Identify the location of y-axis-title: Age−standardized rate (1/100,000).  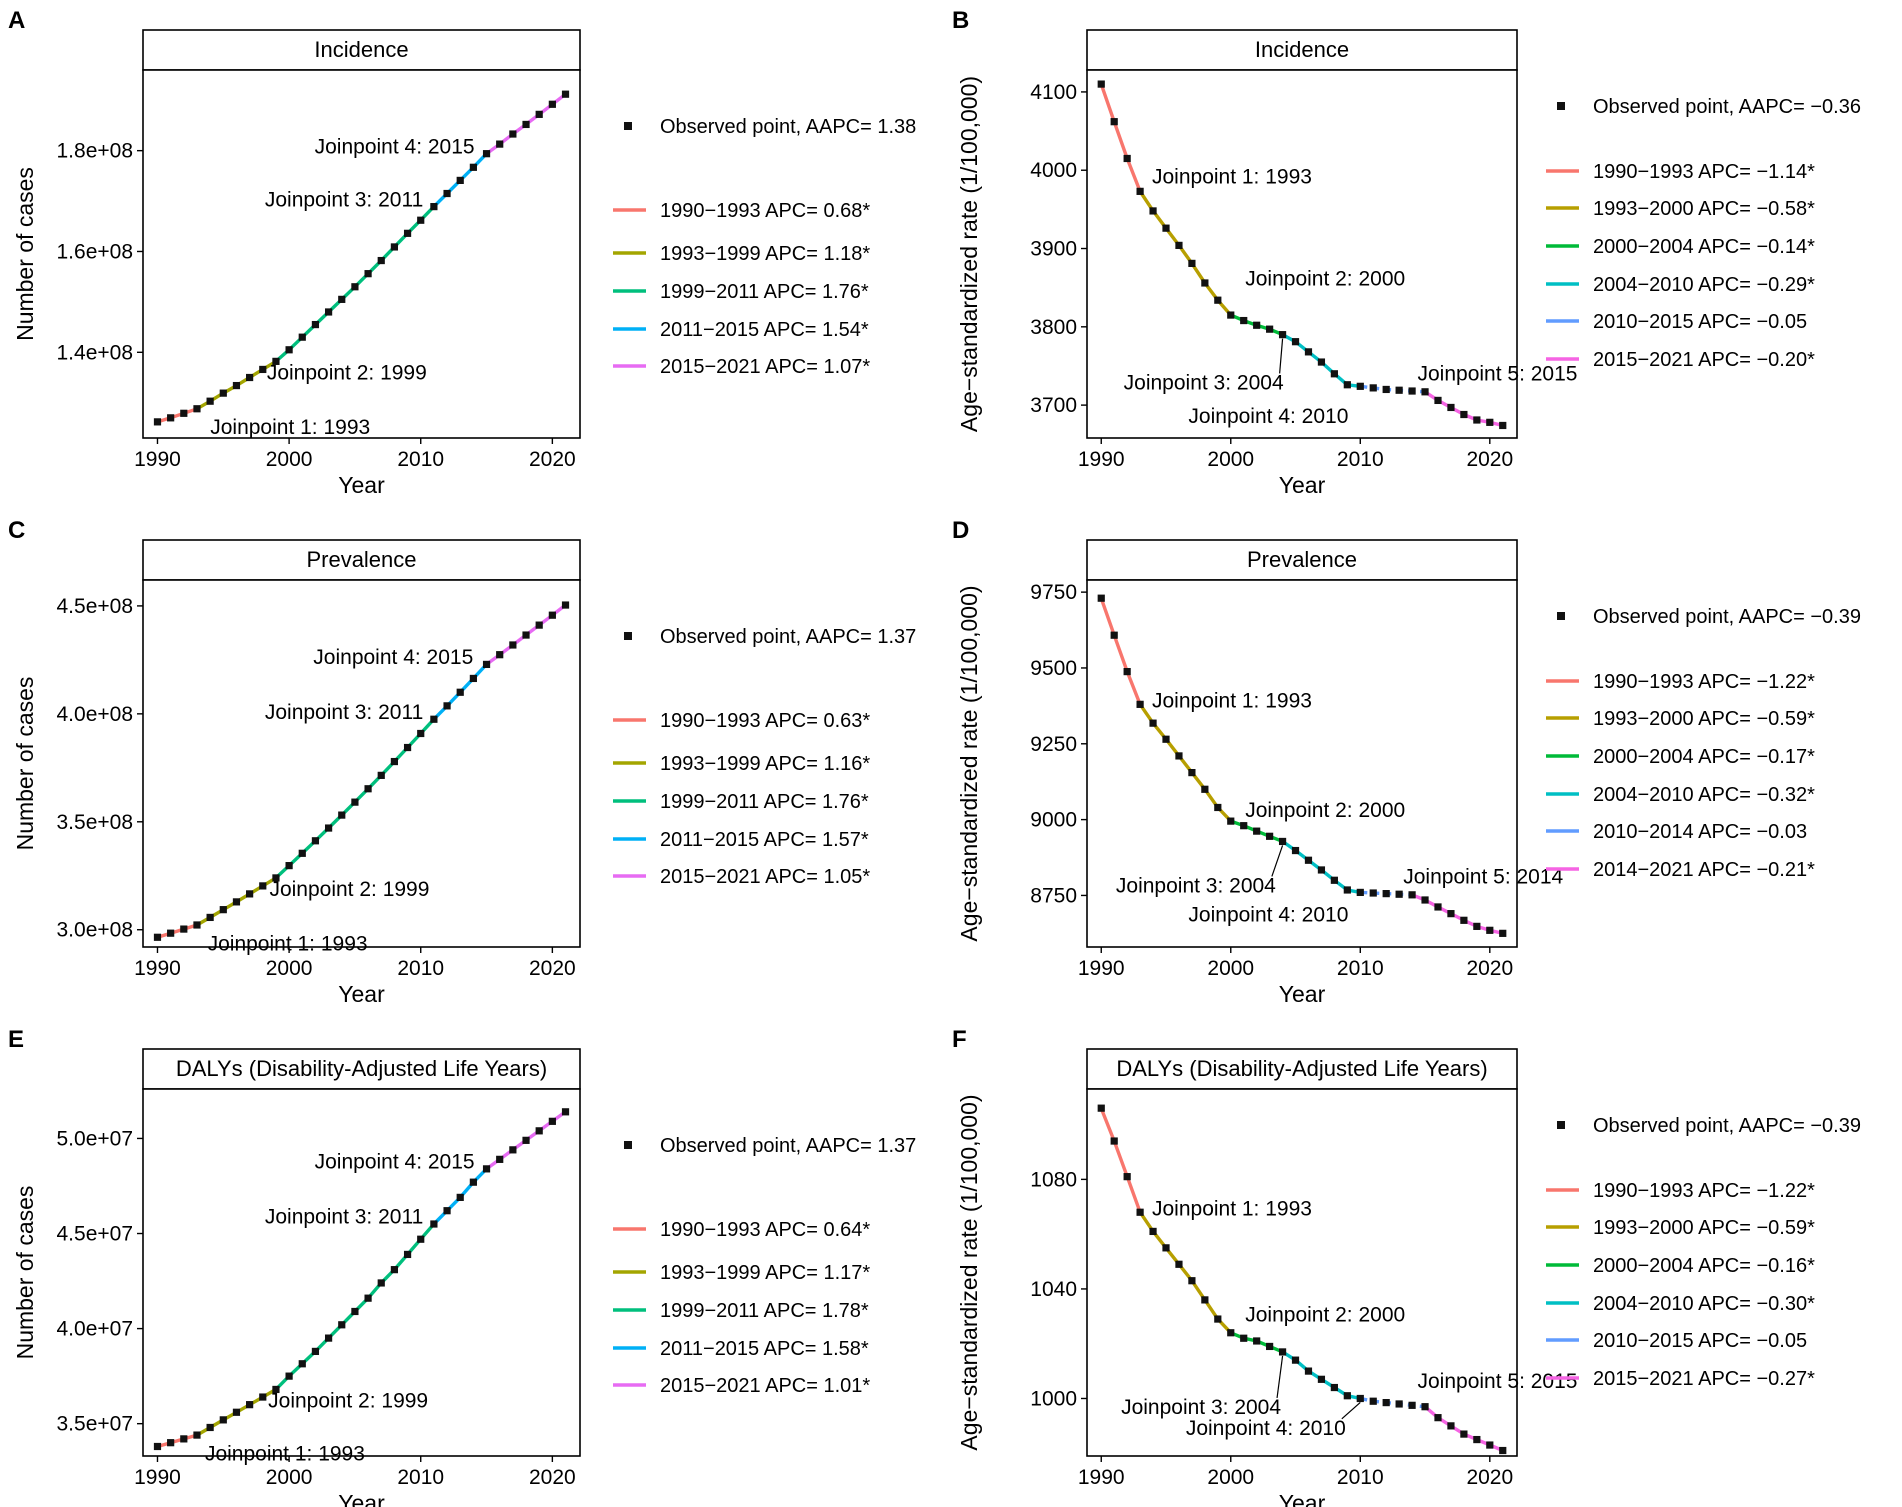
(969, 1272).